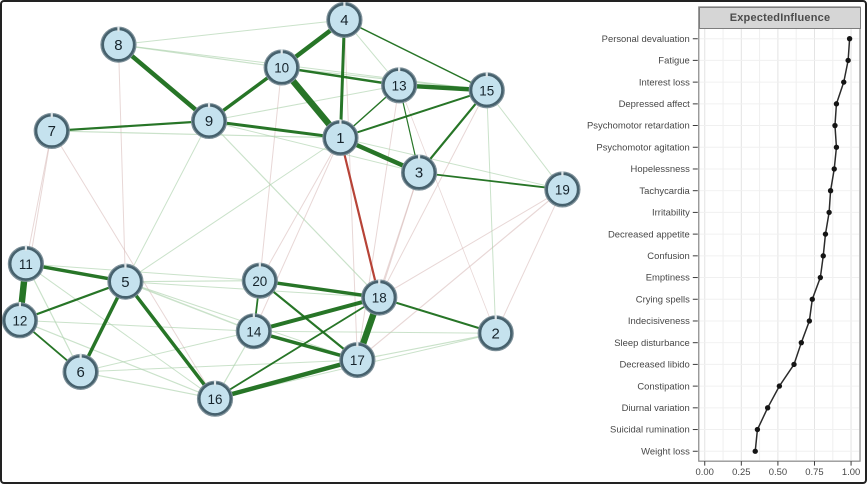 The image size is (867, 484). I want to click on ei-category-label: Irritability, so click(671, 212).